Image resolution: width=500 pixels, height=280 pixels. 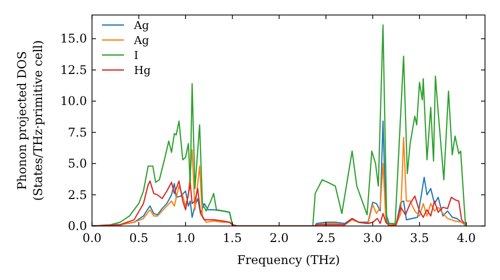 I want to click on y-tick-label: 5.0, so click(x=77, y=163).